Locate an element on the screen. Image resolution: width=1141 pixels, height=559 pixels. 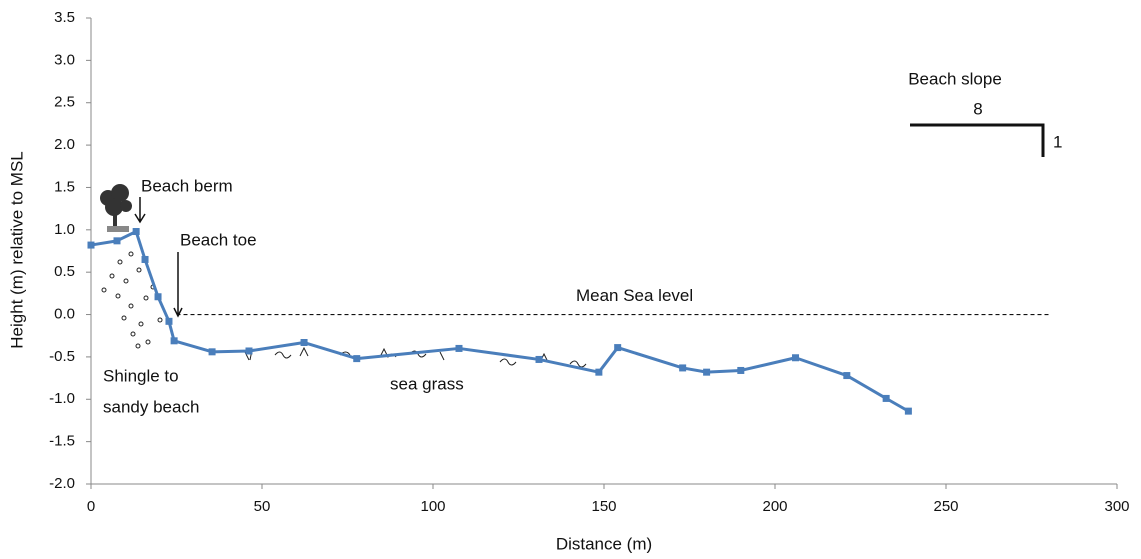
y-tick-label: 1.0 is located at coordinates (64, 229).